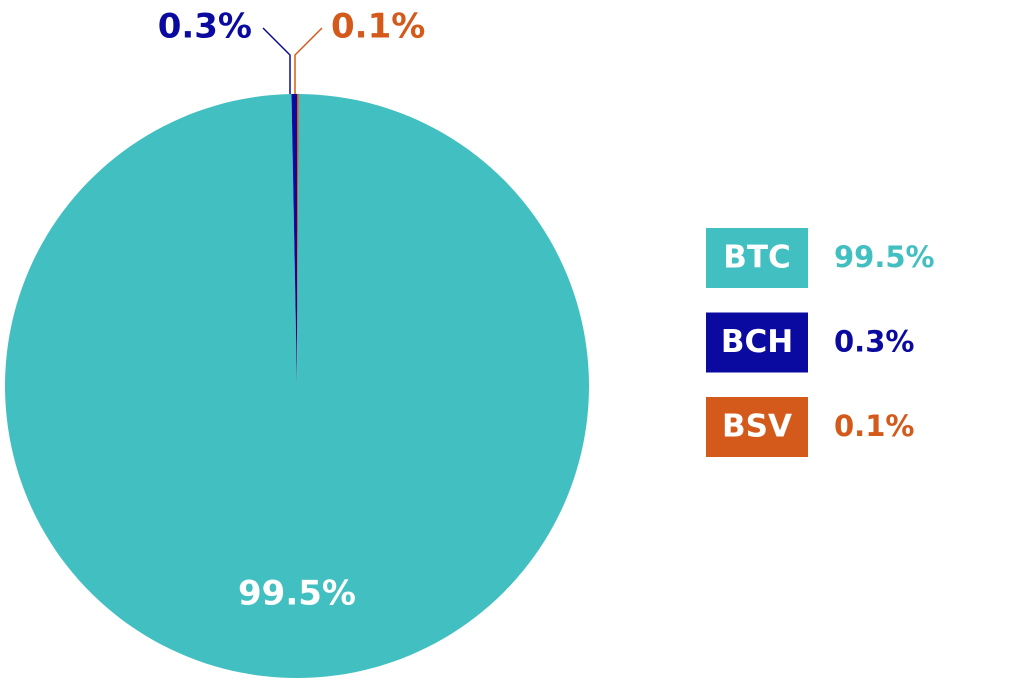 This screenshot has height=686, width=1024. Describe the element at coordinates (205, 27) in the screenshot. I see `slice-label: 0.3%` at that location.